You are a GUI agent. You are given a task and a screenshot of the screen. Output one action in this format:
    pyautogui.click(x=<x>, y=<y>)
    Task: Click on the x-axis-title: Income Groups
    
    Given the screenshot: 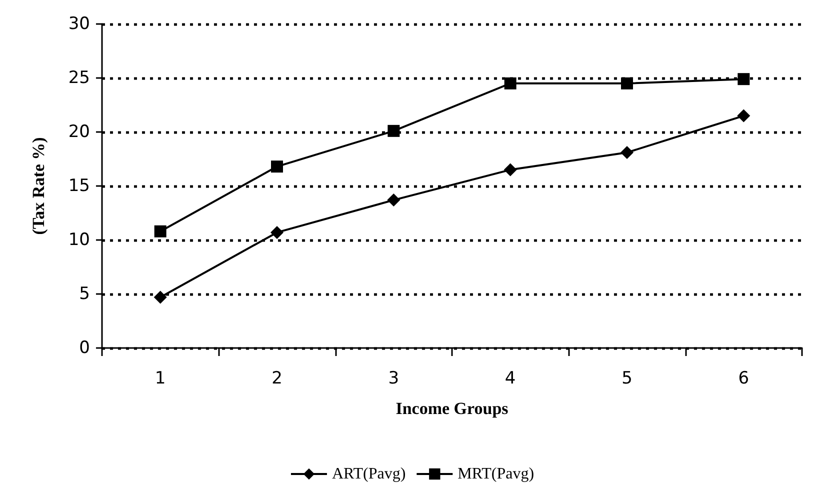 What is the action you would take?
    pyautogui.click(x=452, y=408)
    